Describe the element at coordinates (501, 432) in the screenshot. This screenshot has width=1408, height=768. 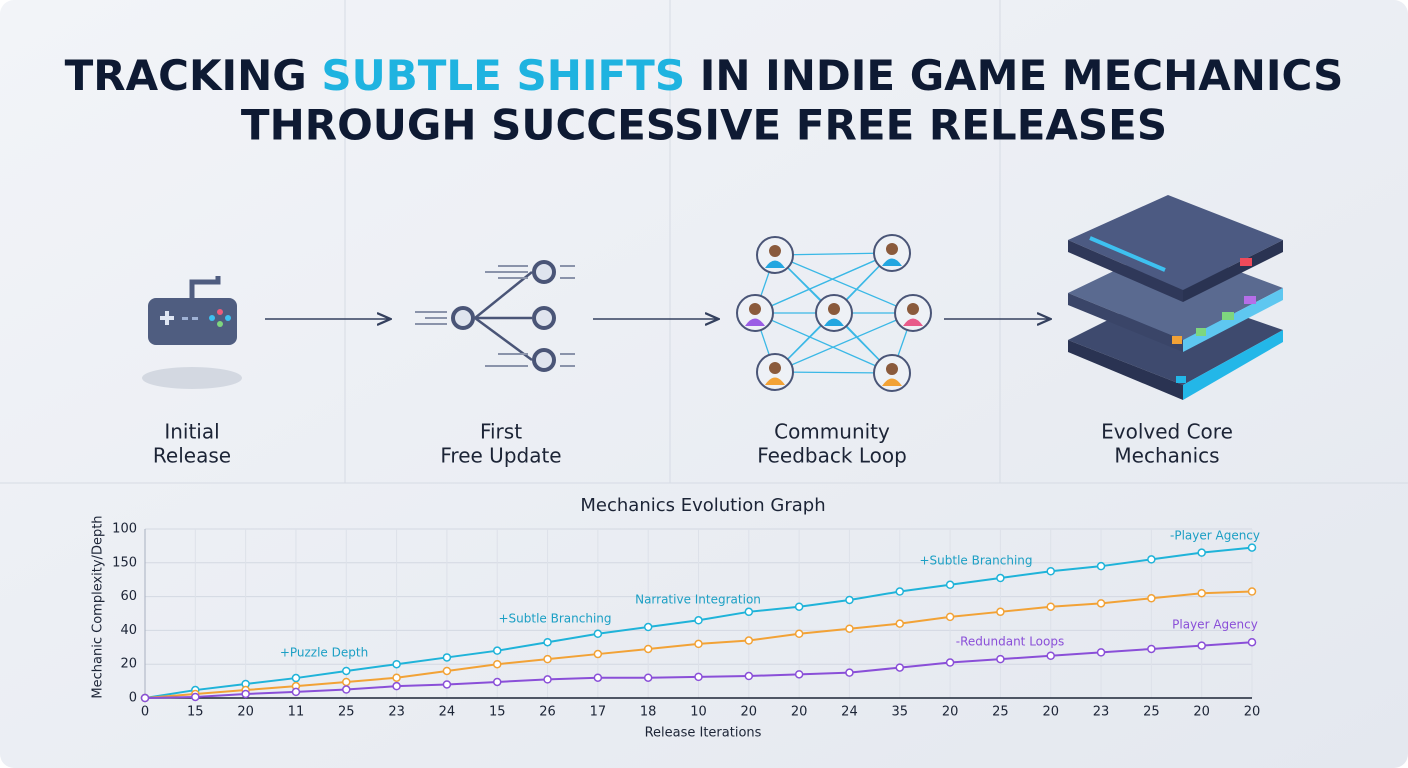
I see `stage-label: First` at that location.